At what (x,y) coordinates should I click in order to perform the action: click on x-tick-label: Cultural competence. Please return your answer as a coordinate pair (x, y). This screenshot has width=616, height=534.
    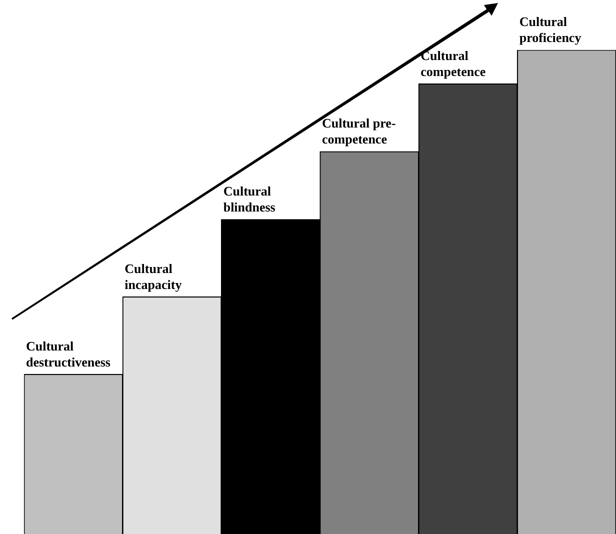
    Looking at the image, I should click on (453, 63).